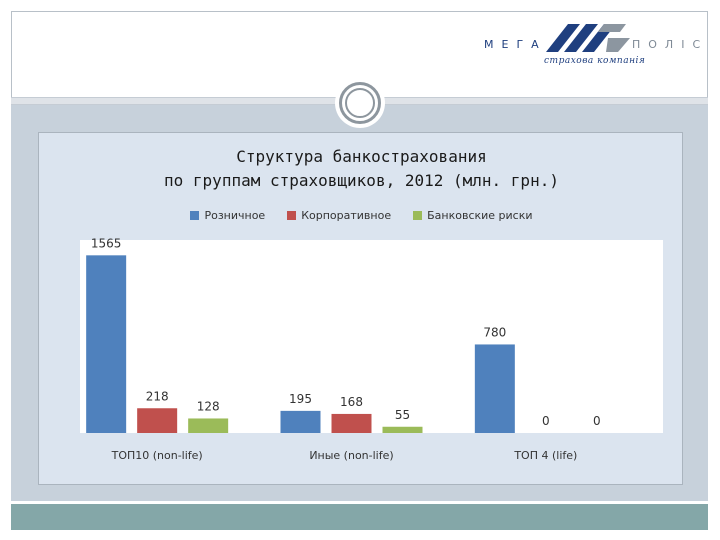 This screenshot has width=720, height=540. I want to click on footer-bar, so click(359, 515).